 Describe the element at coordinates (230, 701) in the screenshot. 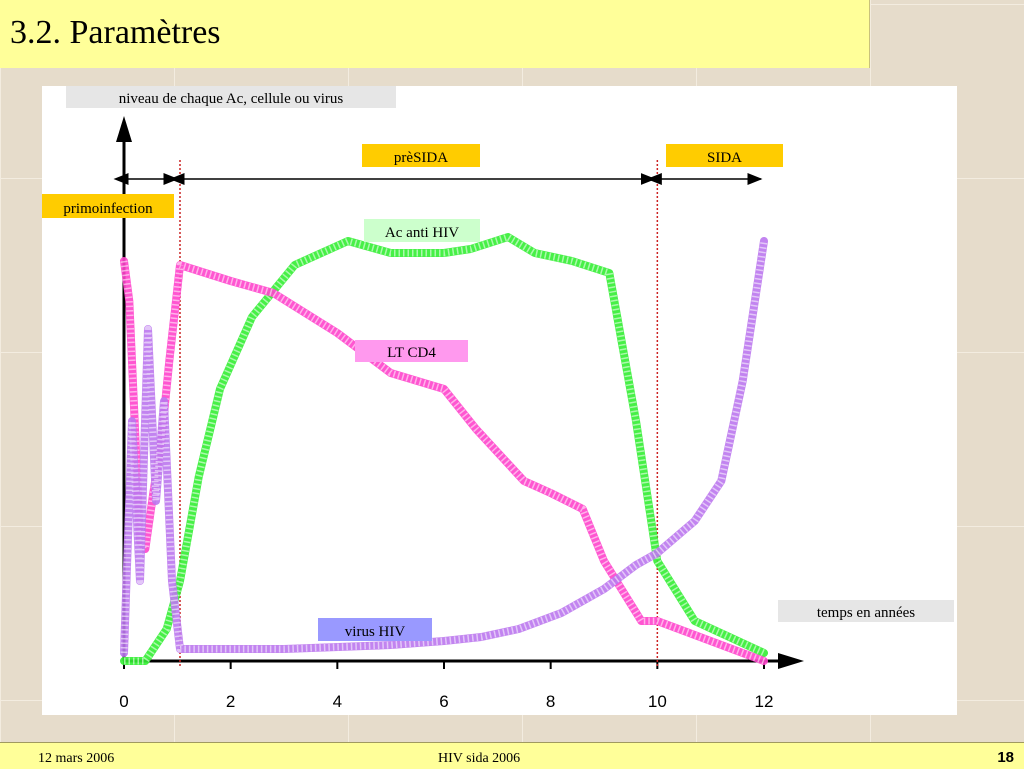

I see `x-tick-label-1: 2` at that location.